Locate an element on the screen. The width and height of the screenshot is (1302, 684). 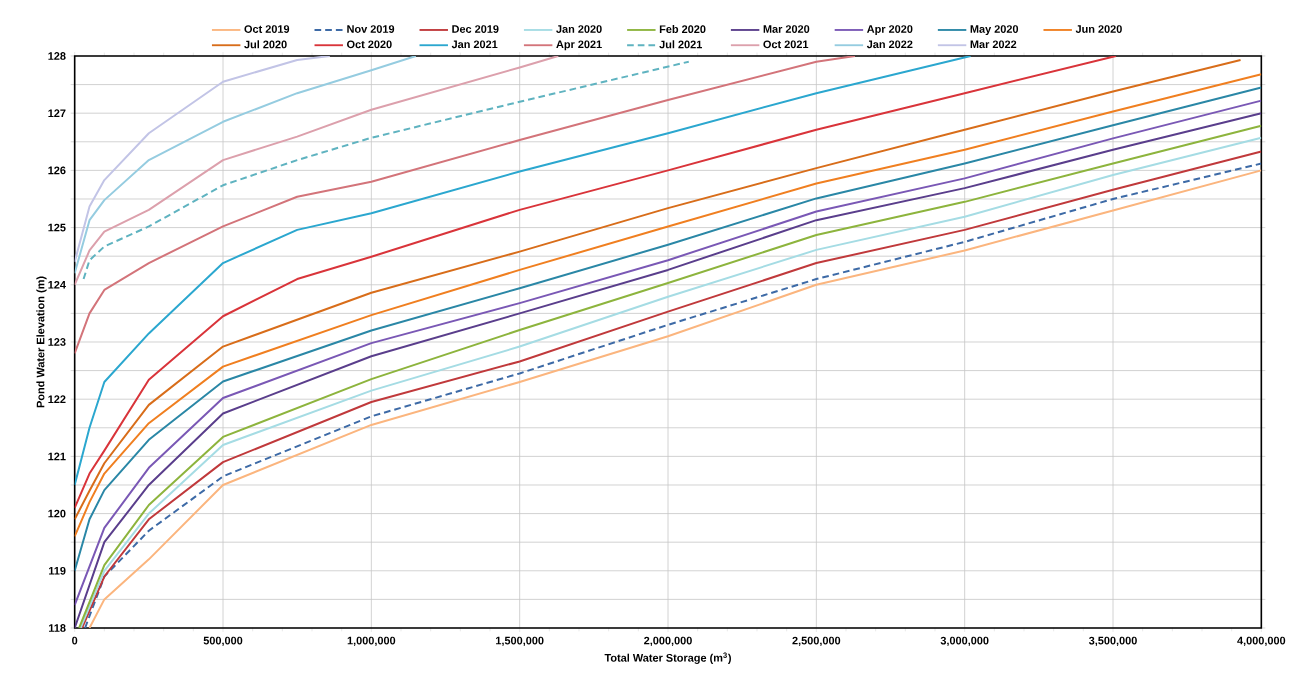
legend-label: Jul 2020 is located at coordinates (265, 44).